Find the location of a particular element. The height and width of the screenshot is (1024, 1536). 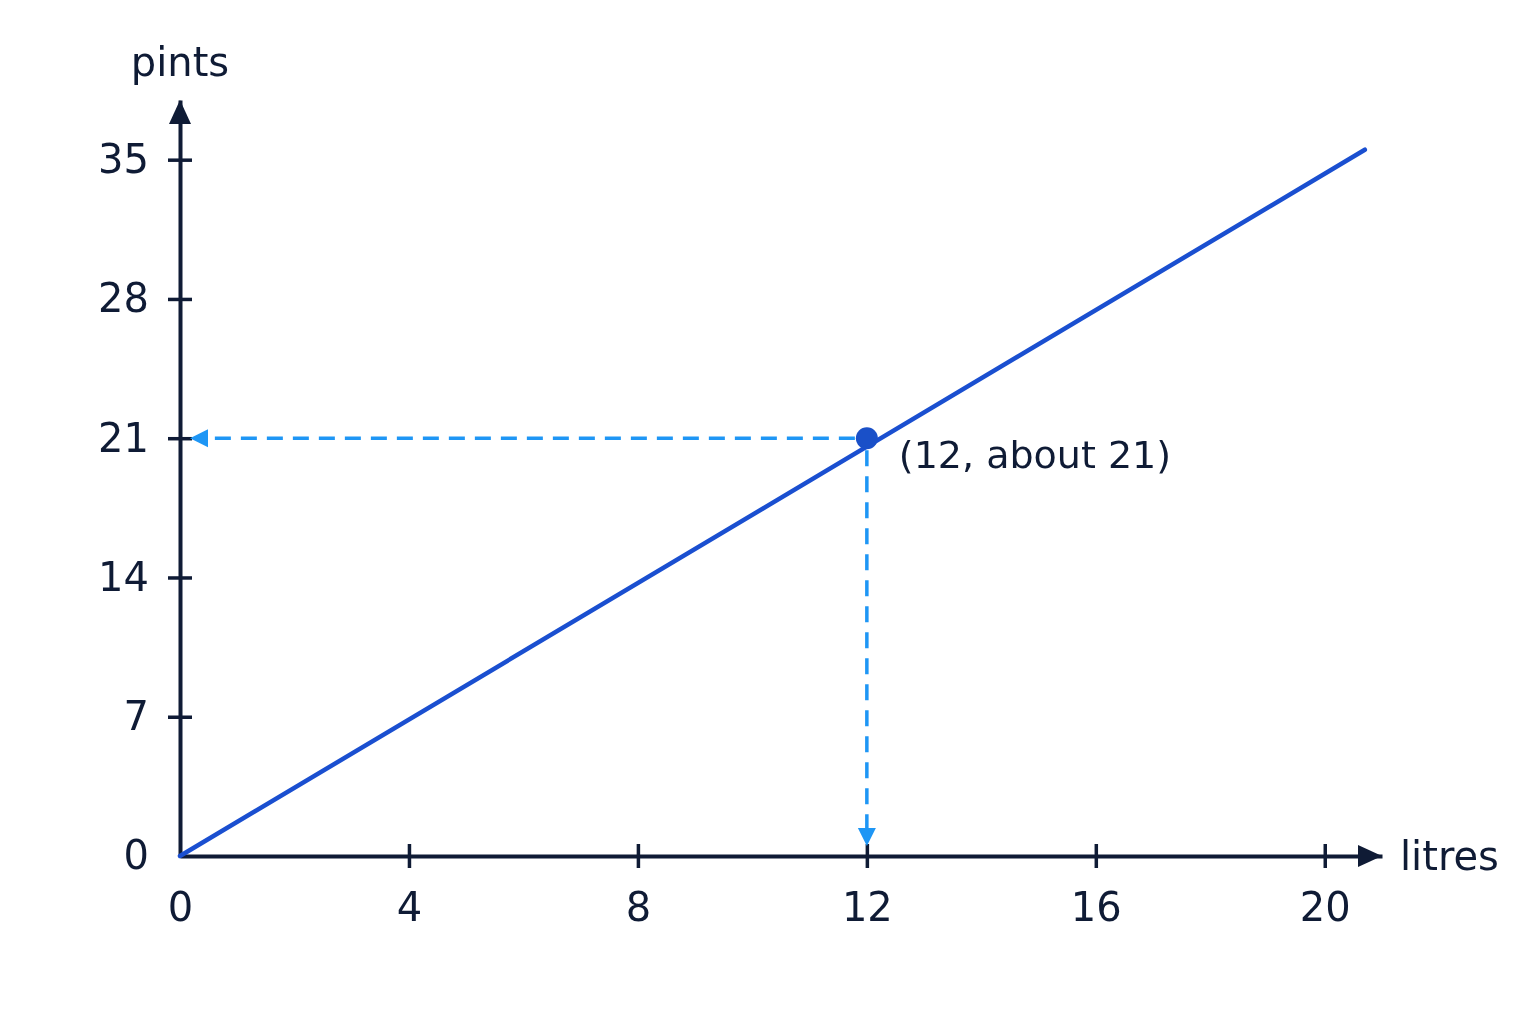

annotation: (12, about 21) is located at coordinates (1035, 454).